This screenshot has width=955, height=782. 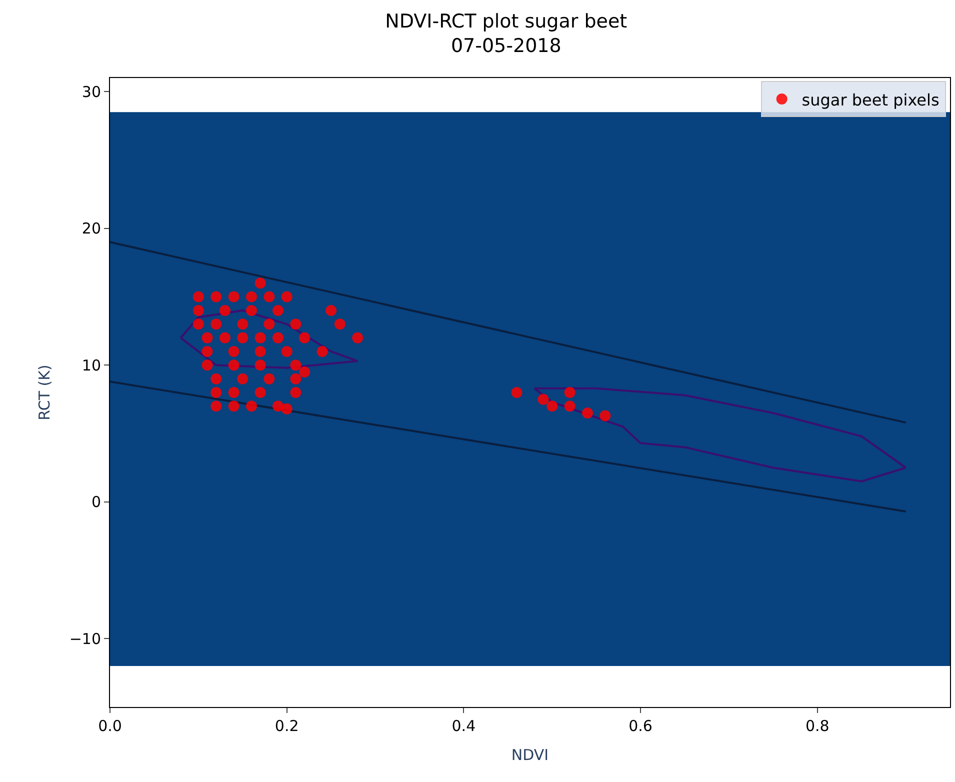 I want to click on x-tick-label: 0.8, so click(x=817, y=726).